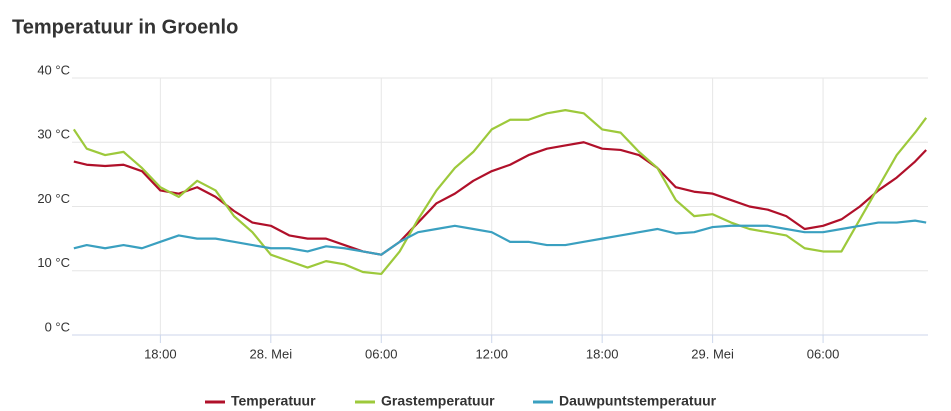 This screenshot has height=411, width=951. What do you see at coordinates (638, 401) in the screenshot?
I see `legend-label: Dauwpuntstemperatuur` at bounding box center [638, 401].